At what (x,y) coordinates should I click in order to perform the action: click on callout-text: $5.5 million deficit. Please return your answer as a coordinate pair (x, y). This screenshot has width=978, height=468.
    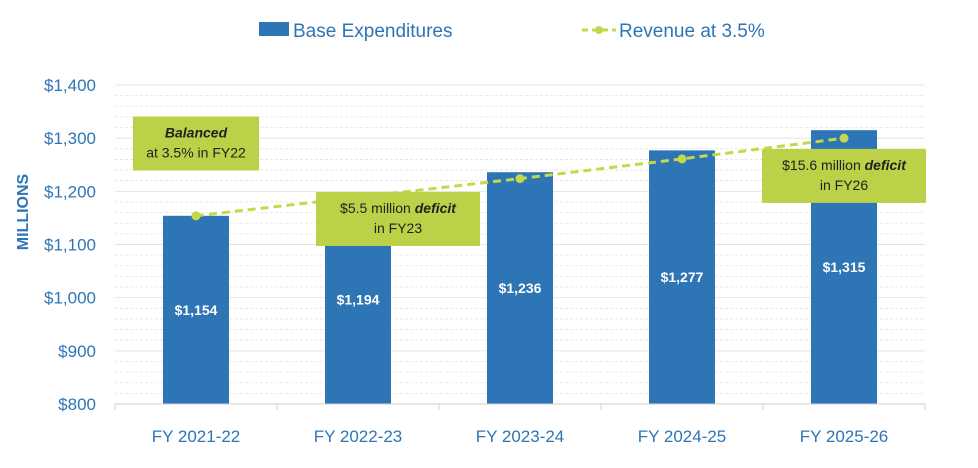
    Looking at the image, I should click on (398, 208).